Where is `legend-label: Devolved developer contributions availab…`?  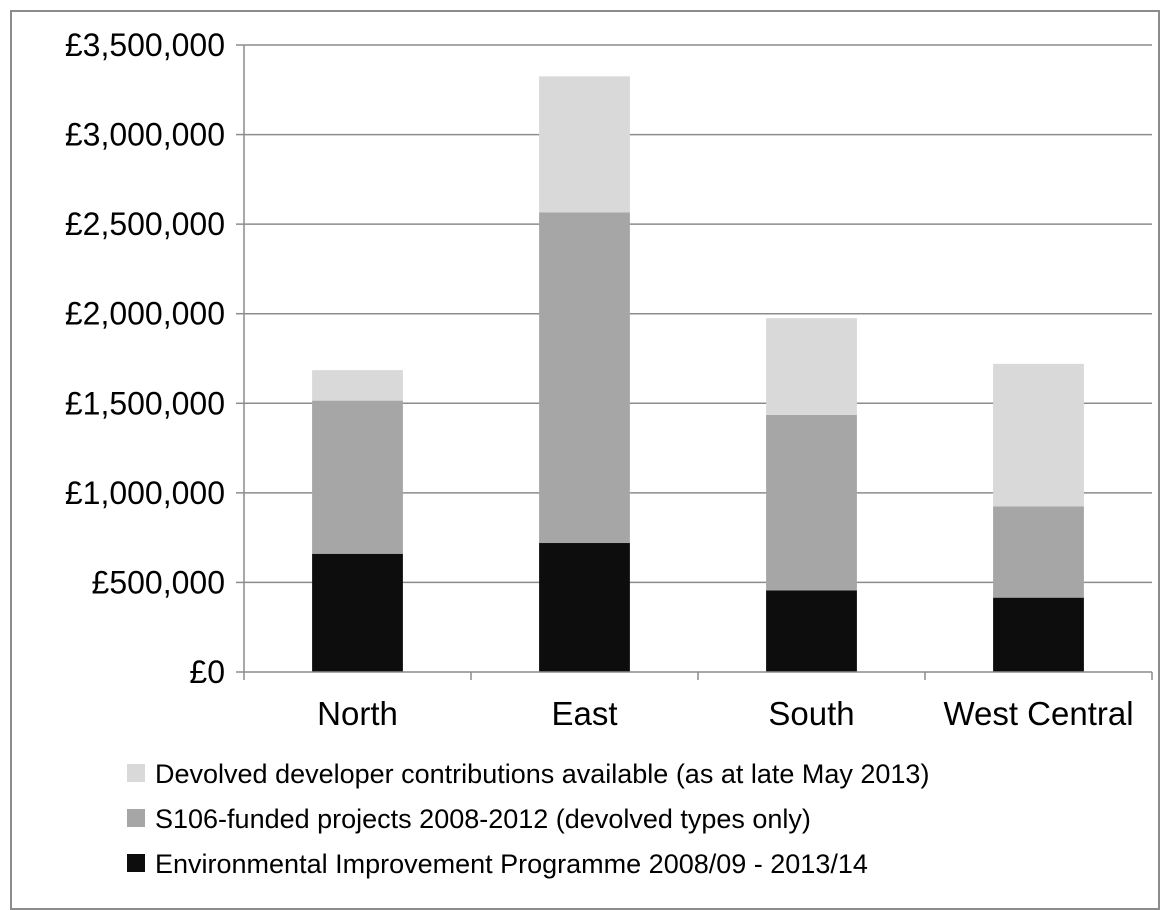
legend-label: Devolved developer contributions availab… is located at coordinates (542, 774).